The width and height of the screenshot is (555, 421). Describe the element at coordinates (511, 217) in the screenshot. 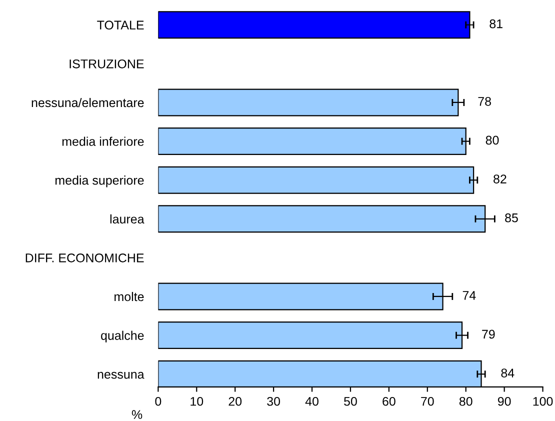

I see `data-label: 85` at that location.